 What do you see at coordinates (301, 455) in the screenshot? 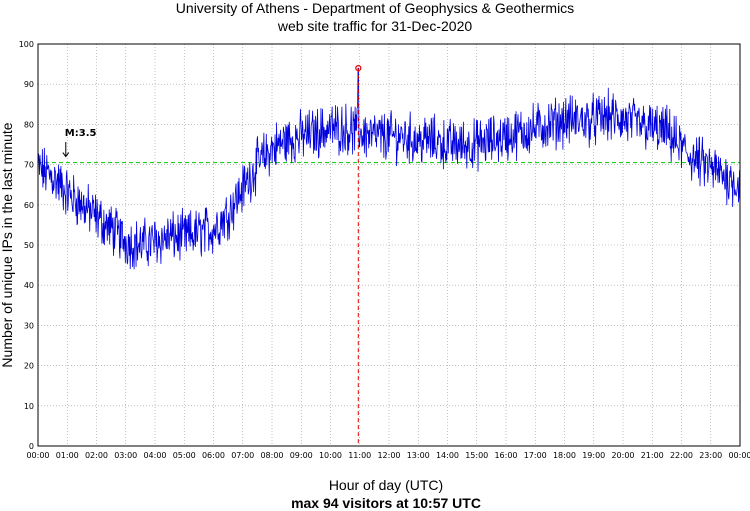
I see `x-tick-label: 09:00` at bounding box center [301, 455].